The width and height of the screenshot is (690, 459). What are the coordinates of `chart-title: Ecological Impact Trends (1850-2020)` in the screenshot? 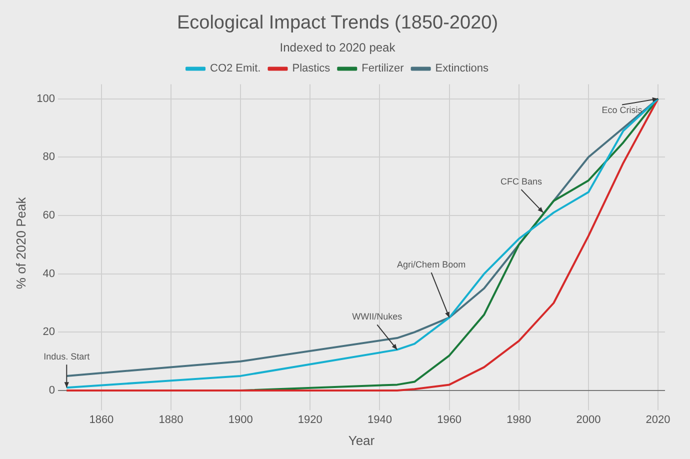 It's located at (337, 23).